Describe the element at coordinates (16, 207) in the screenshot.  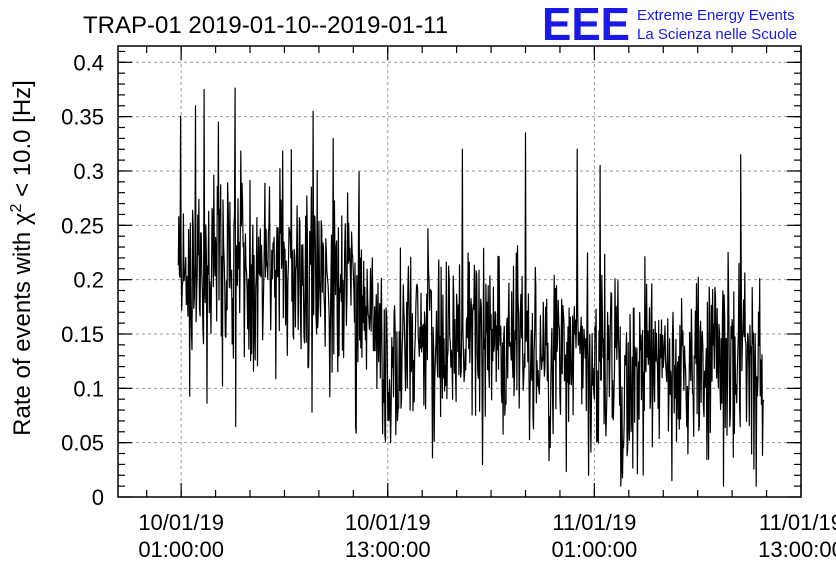
I see `y-axis-label-superscript: 2` at that location.